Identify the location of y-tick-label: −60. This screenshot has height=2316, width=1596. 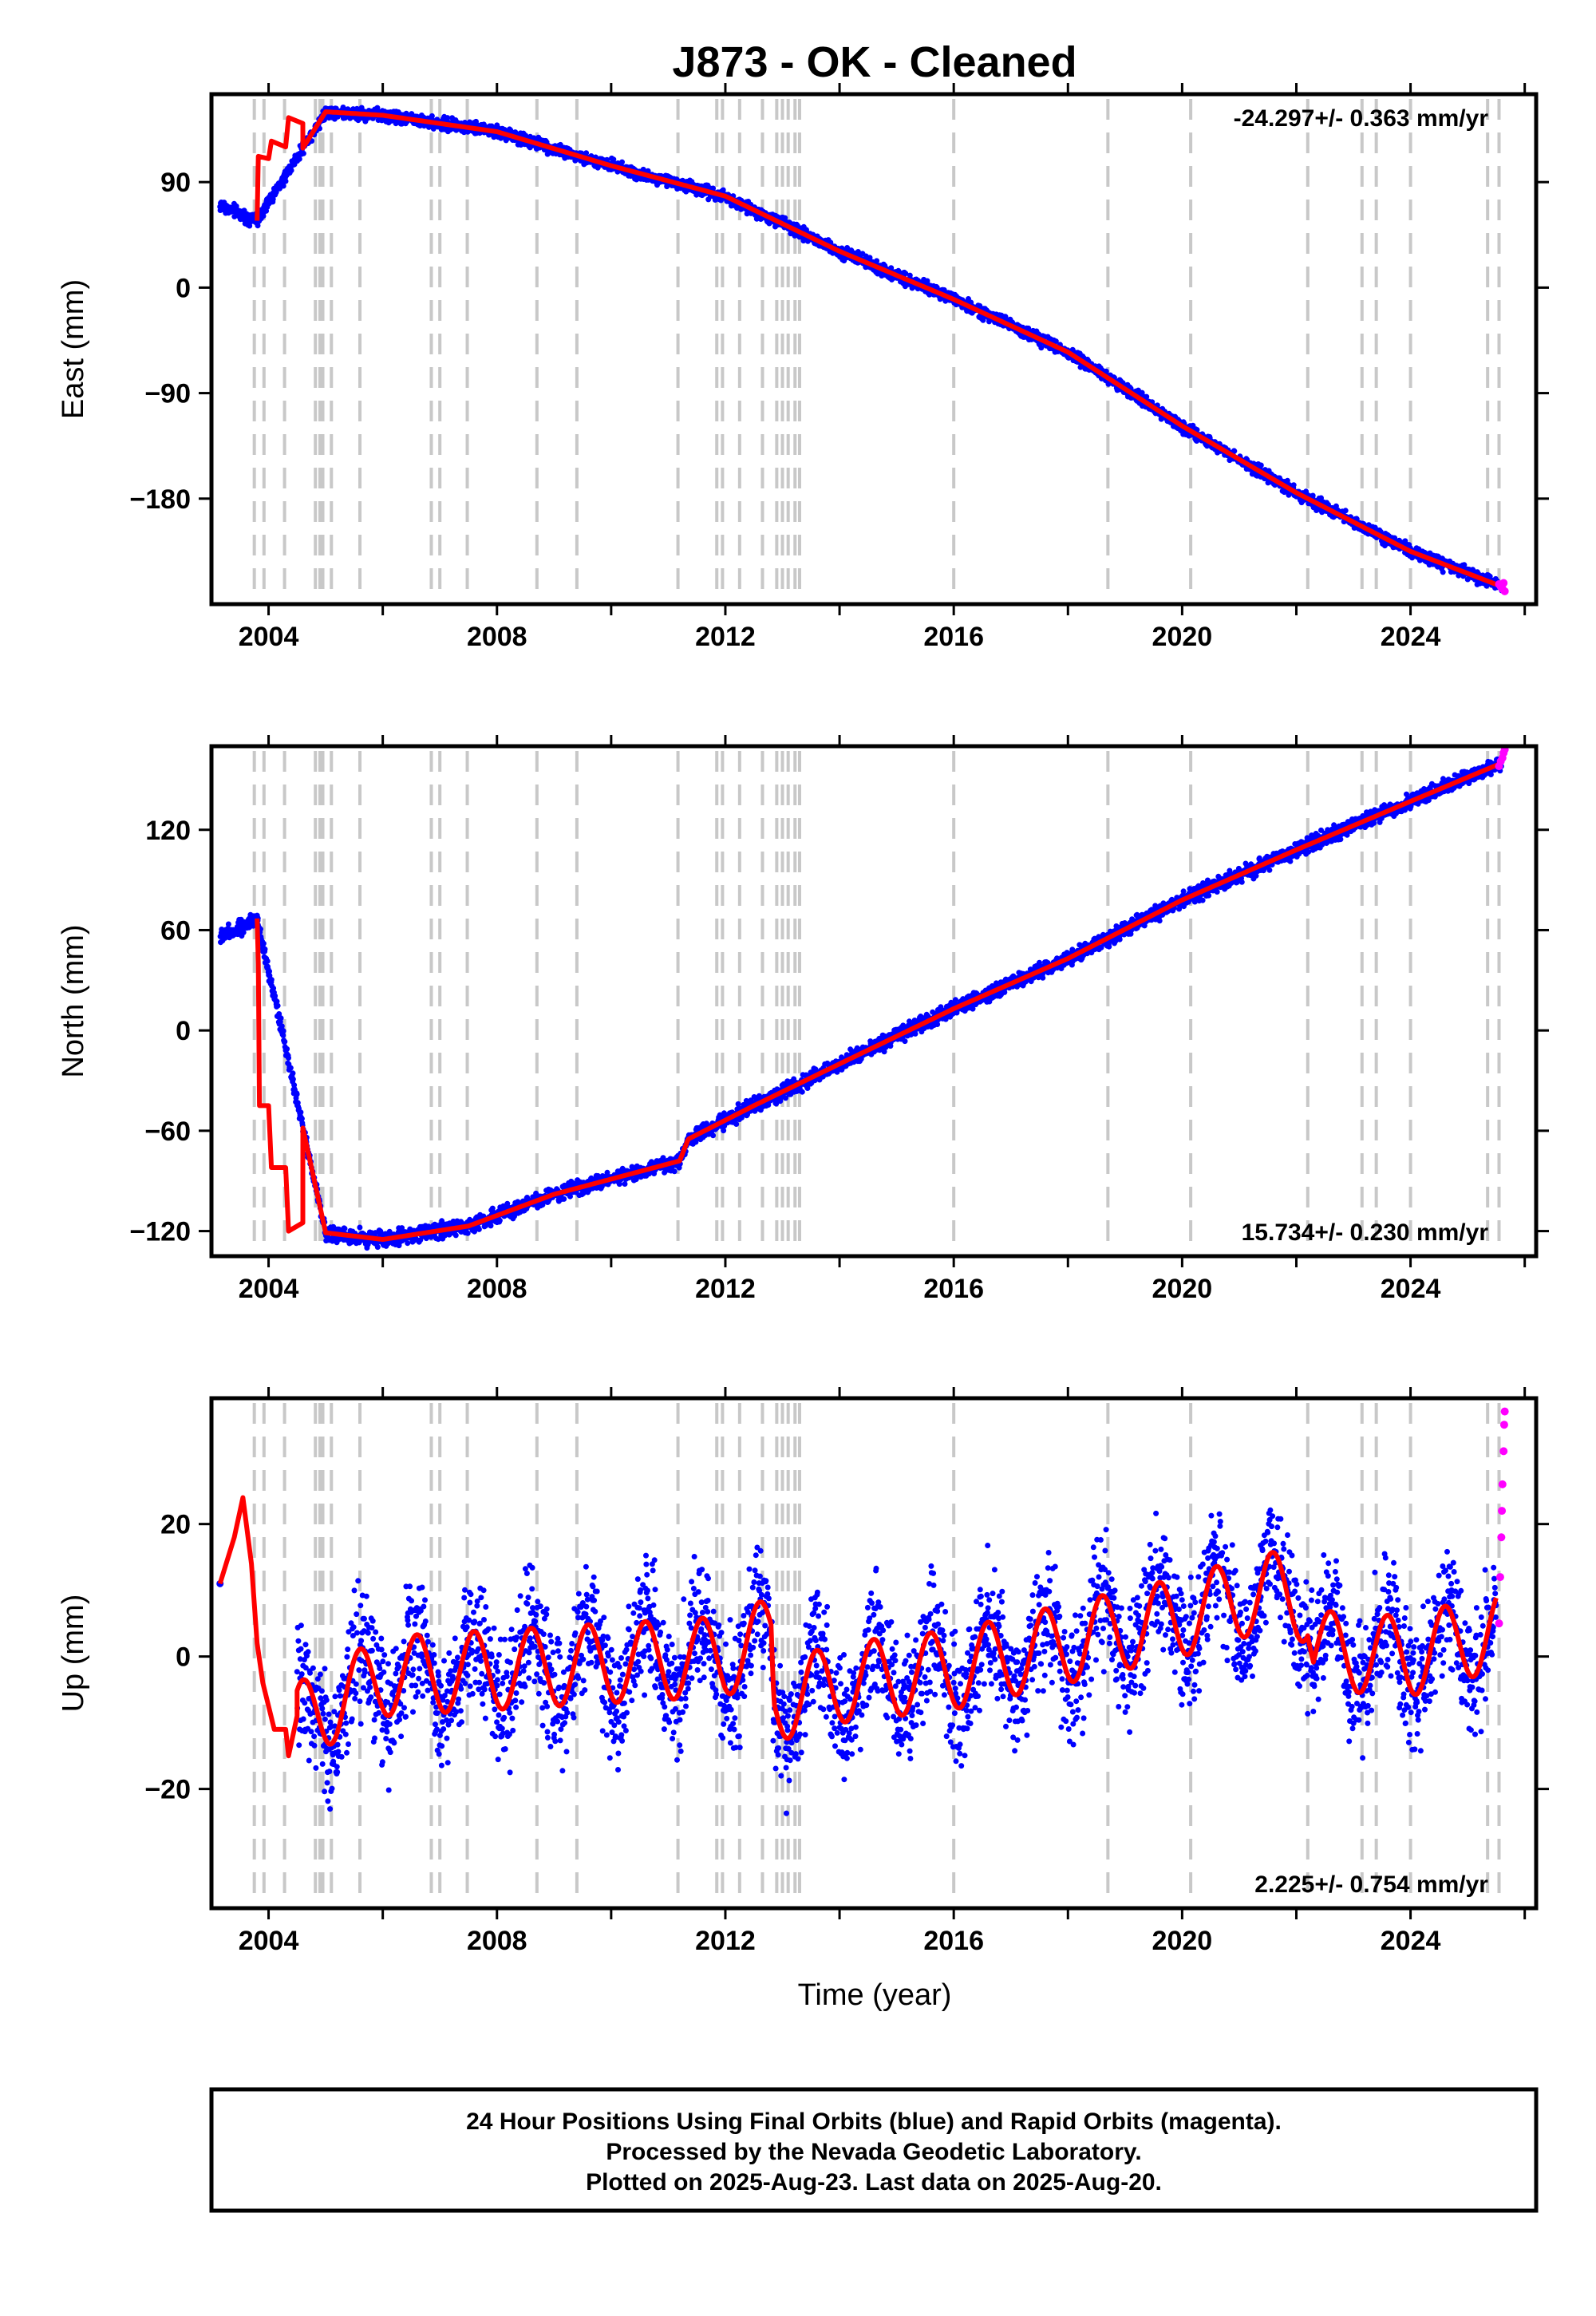
(167, 1132).